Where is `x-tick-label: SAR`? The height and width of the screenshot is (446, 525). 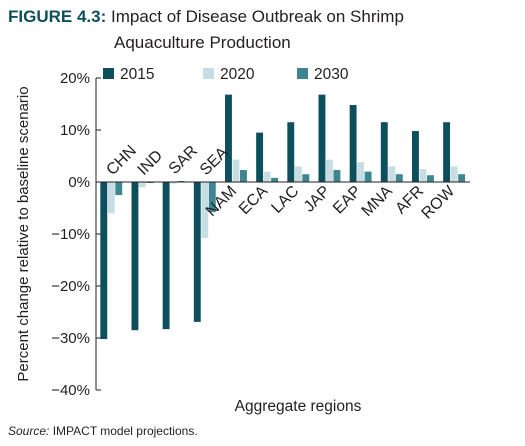 x-tick-label: SAR is located at coordinates (183, 159).